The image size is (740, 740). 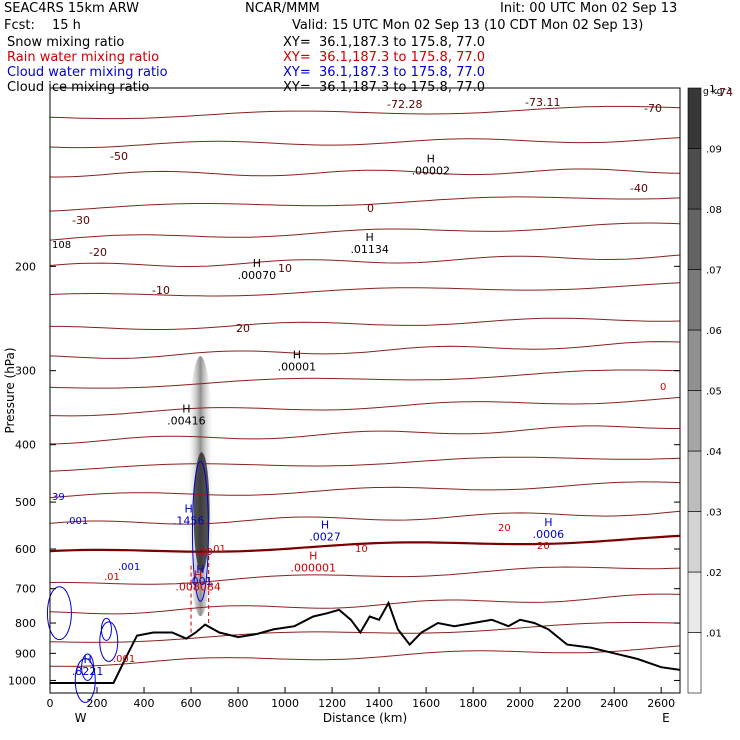 What do you see at coordinates (243, 328) in the screenshot?
I see `temperature-contour-label: 20` at bounding box center [243, 328].